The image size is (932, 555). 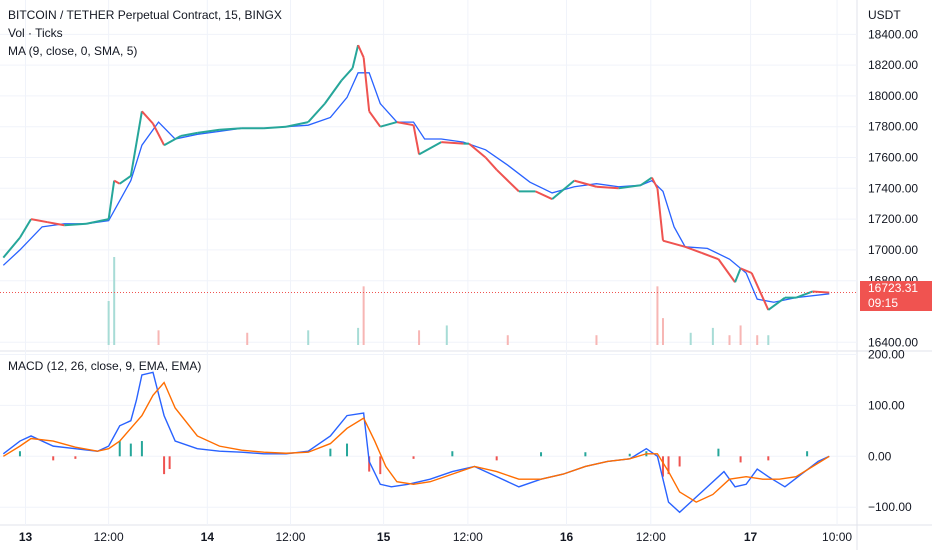 What do you see at coordinates (384, 537) in the screenshot?
I see `time-tick-label: 15` at bounding box center [384, 537].